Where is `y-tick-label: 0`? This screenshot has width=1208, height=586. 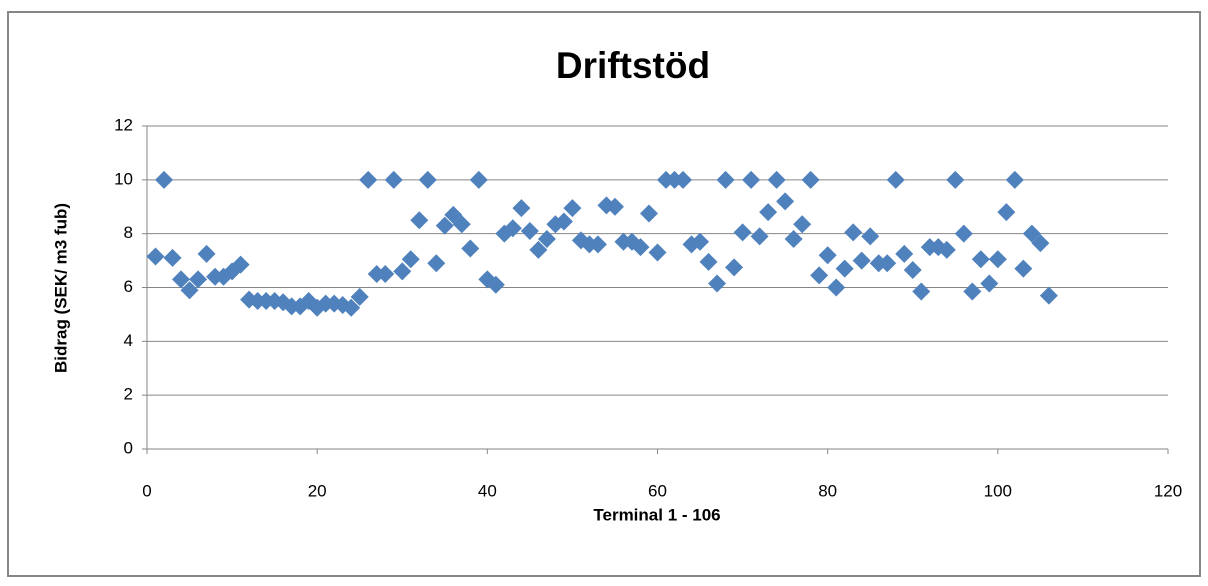
y-tick-label: 0 is located at coordinates (128, 447).